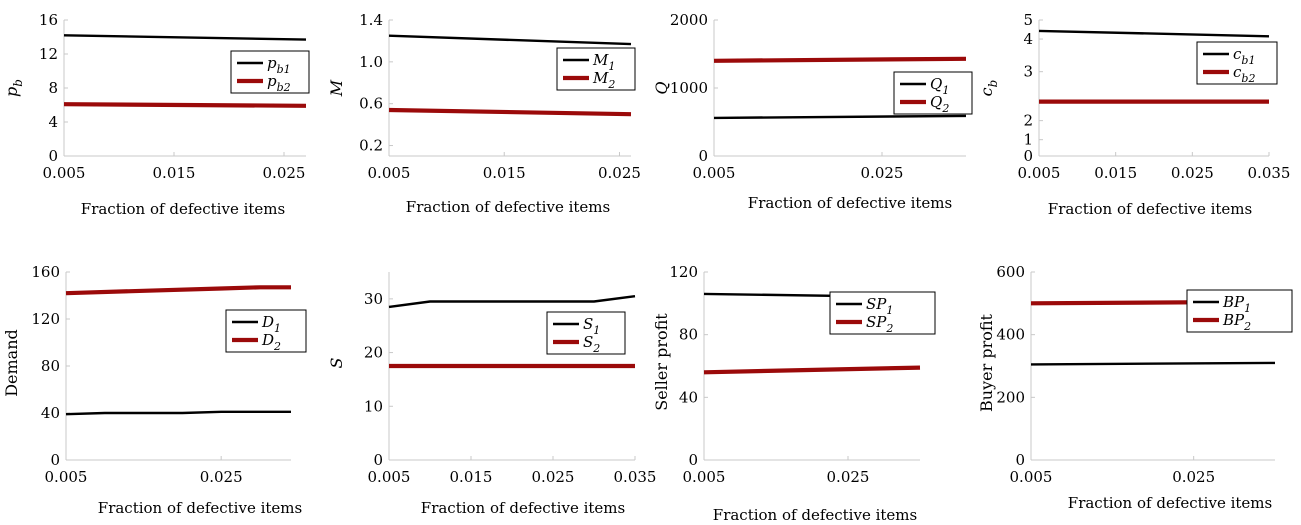 The image size is (1301, 525). I want to click on y-tick-label: 3, so click(1028, 72).